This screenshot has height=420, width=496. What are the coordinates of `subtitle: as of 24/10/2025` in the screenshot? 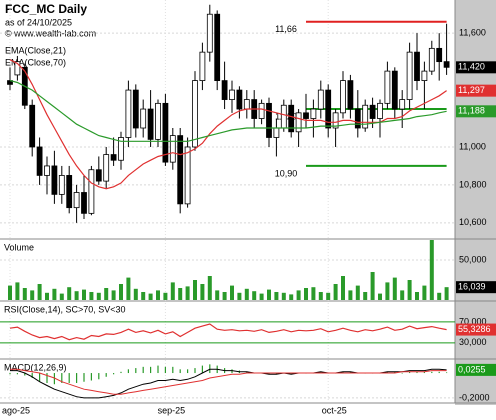 It's located at (38, 22).